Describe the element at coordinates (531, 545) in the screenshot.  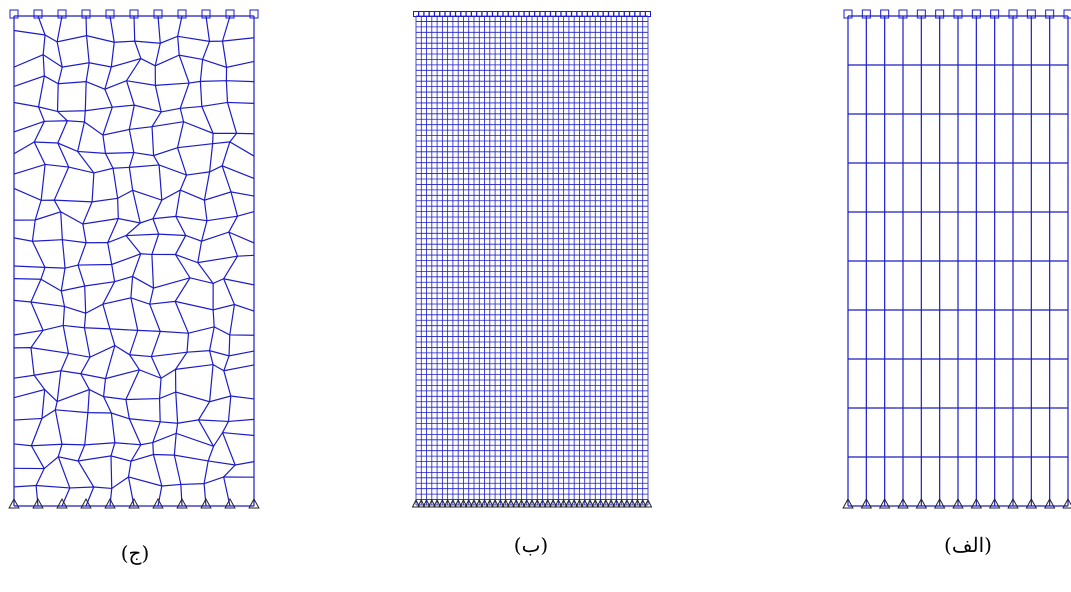
I see `label-b: (ب)` at that location.